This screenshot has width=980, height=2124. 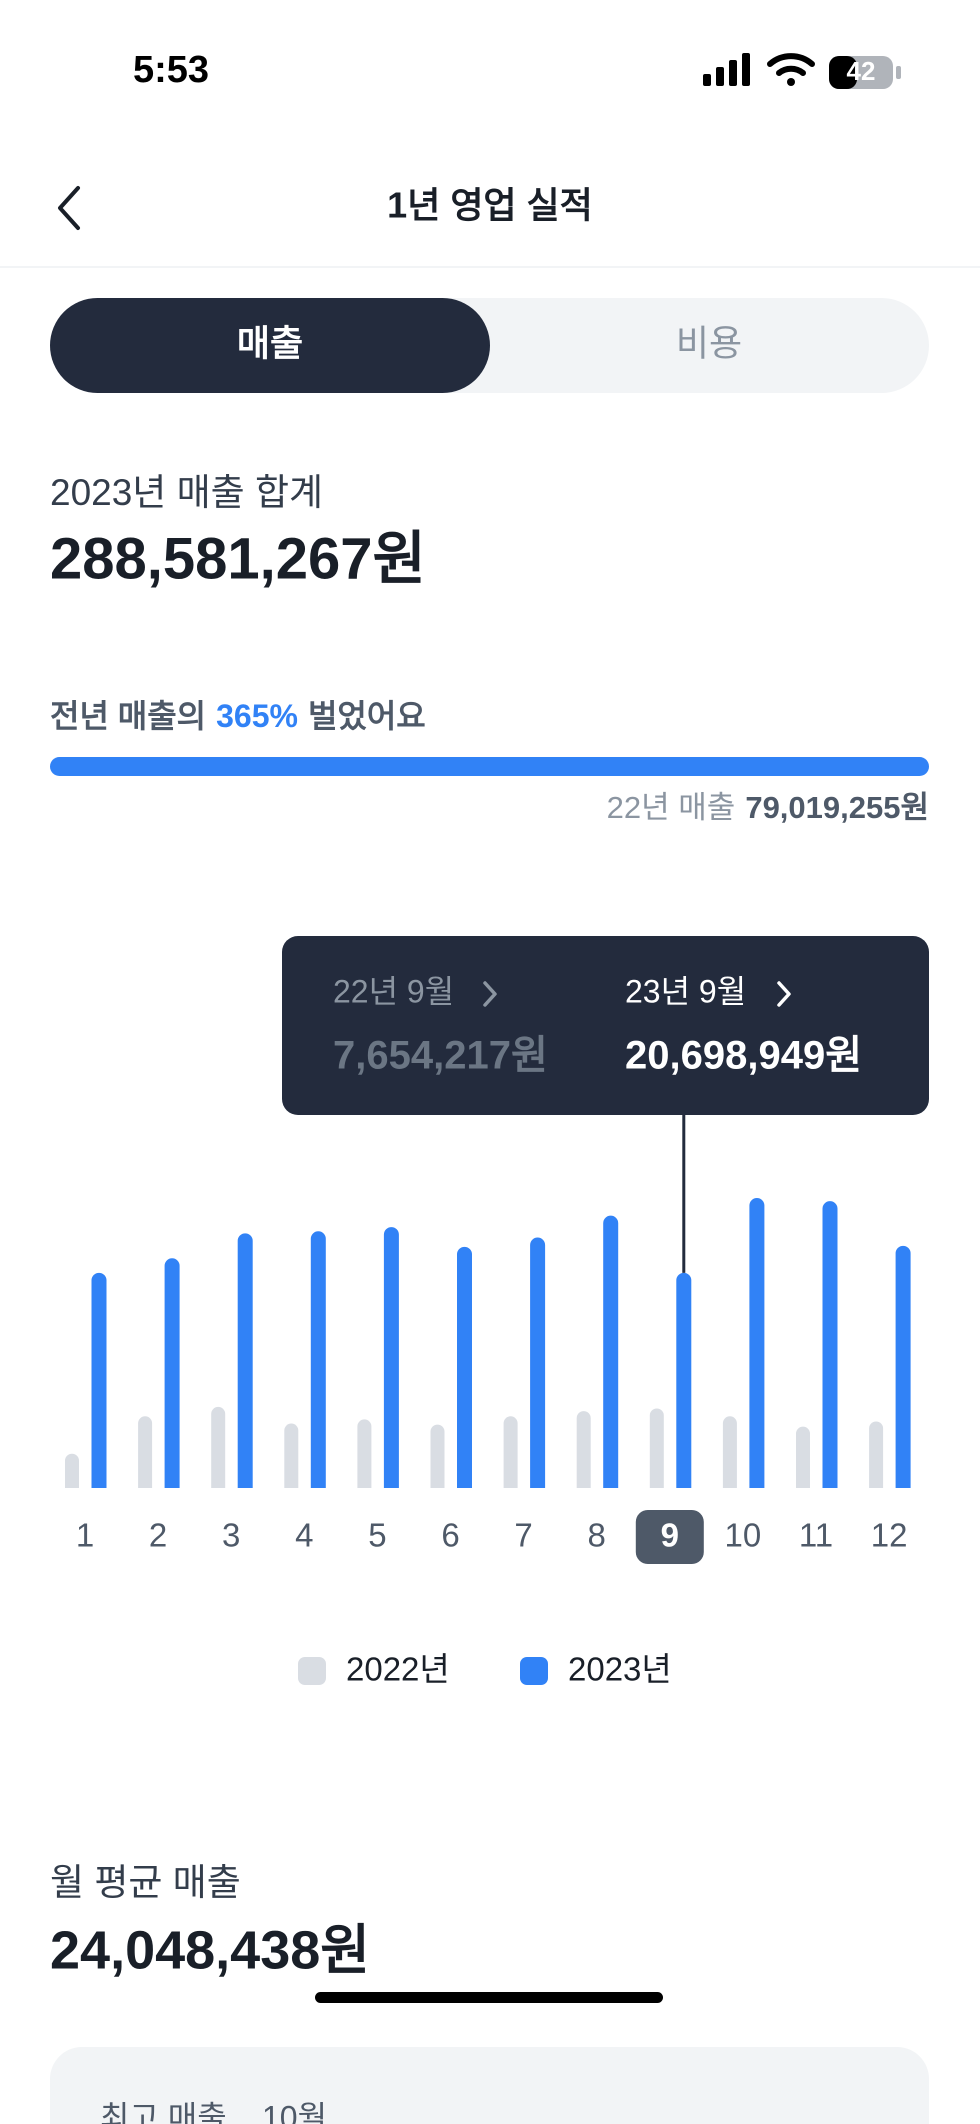 I want to click on x-tick-label: 10, so click(x=743, y=1535).